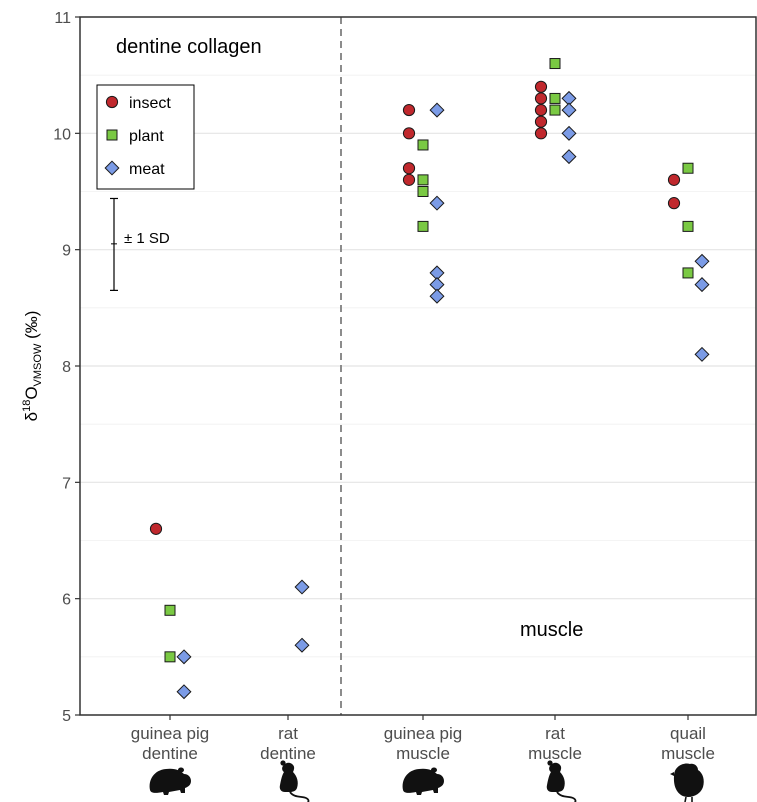 The image size is (757, 802). Describe the element at coordinates (189, 47) in the screenshot. I see `panel-label-left: dentine collagen` at that location.